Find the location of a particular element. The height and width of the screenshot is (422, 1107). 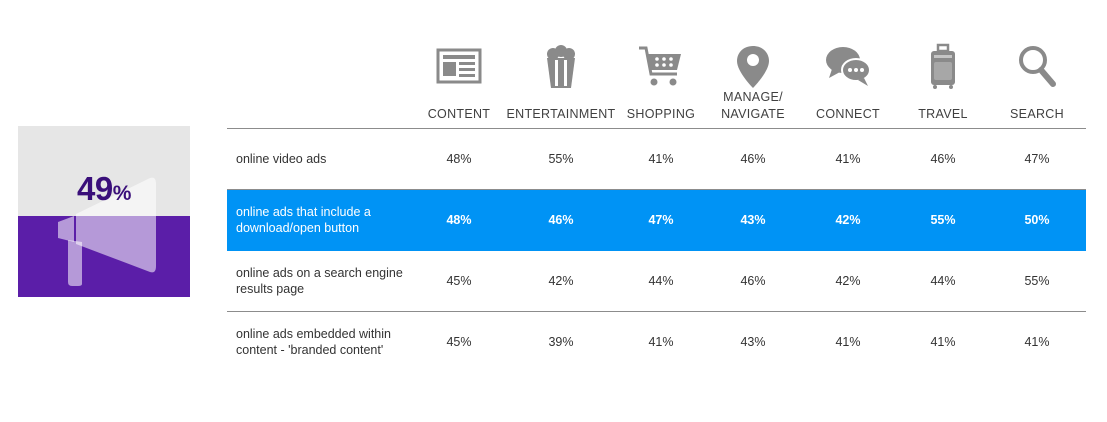

column-label: CONTENT is located at coordinates (459, 114).